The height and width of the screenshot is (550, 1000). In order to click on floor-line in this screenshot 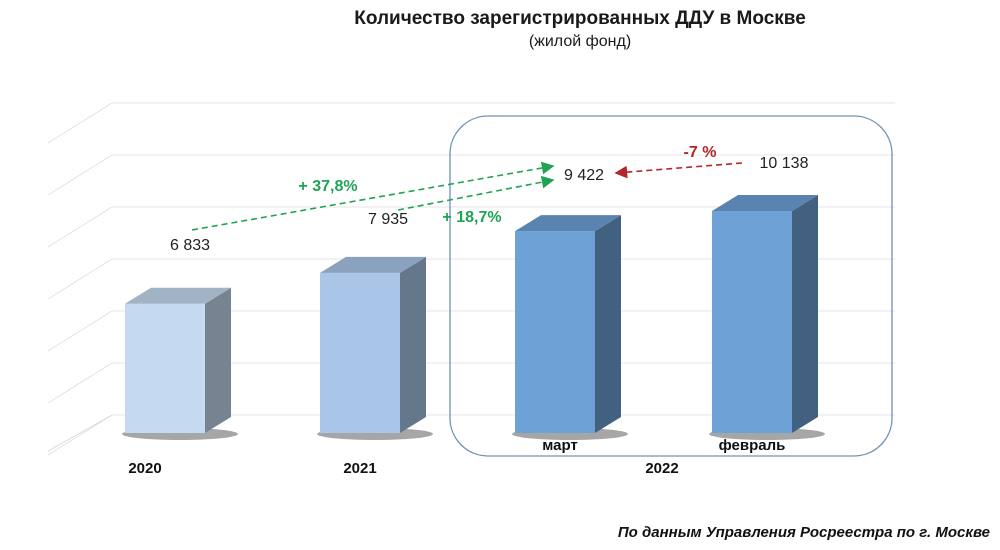, I will do `click(80, 433)`.